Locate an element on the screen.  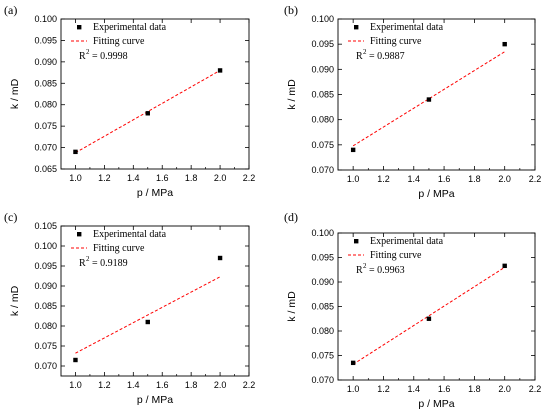
y-tick-label: 0.105 is located at coordinates (45, 226).